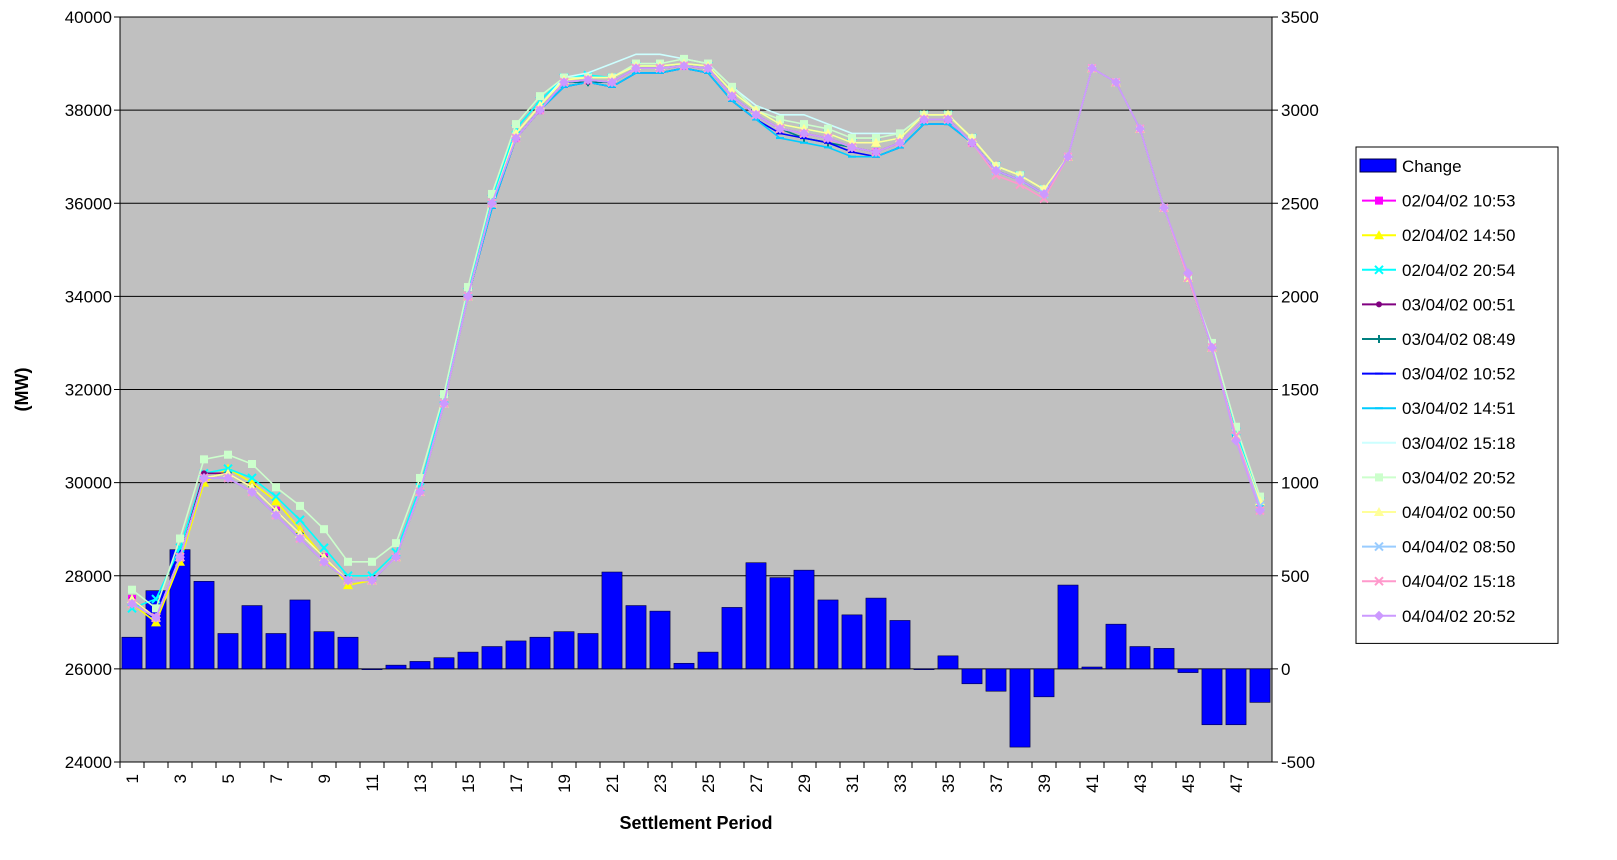 The width and height of the screenshot is (1617, 860). I want to click on legend-label: 02/04/02 20:54, so click(1458, 270).